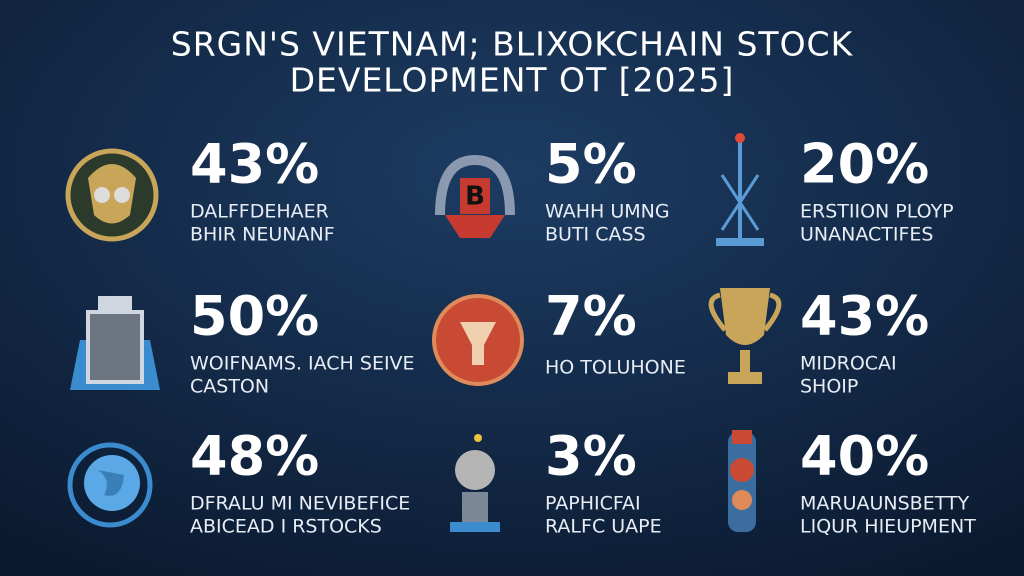  What do you see at coordinates (864, 164) in the screenshot?
I see `stat: 20%` at bounding box center [864, 164].